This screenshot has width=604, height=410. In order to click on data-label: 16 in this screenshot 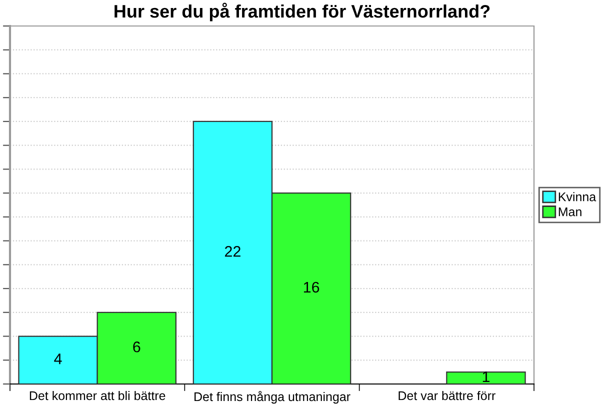, I will do `click(312, 287)`.